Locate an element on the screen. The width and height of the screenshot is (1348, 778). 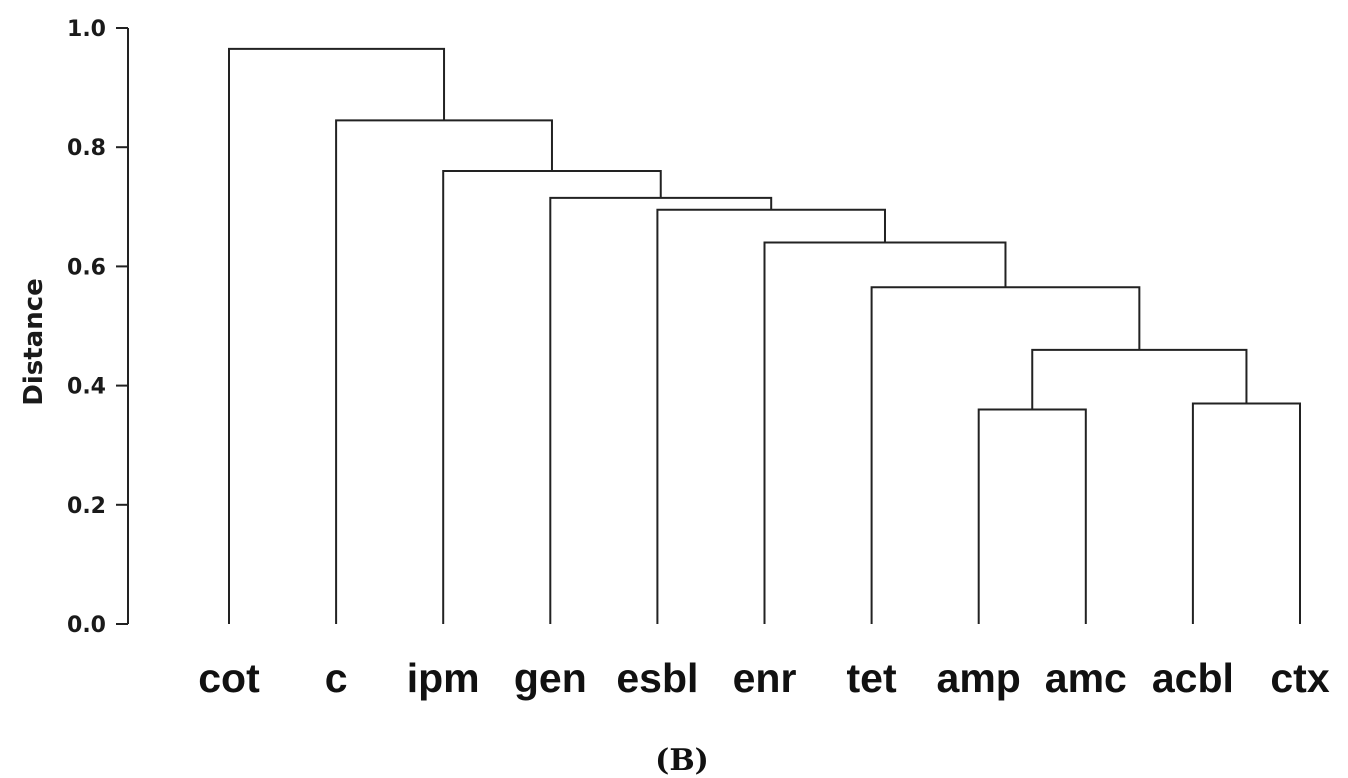
y-axis: 0.0 0.2 0.4 0.6 0.8 1.0 is located at coordinates (98, 327).